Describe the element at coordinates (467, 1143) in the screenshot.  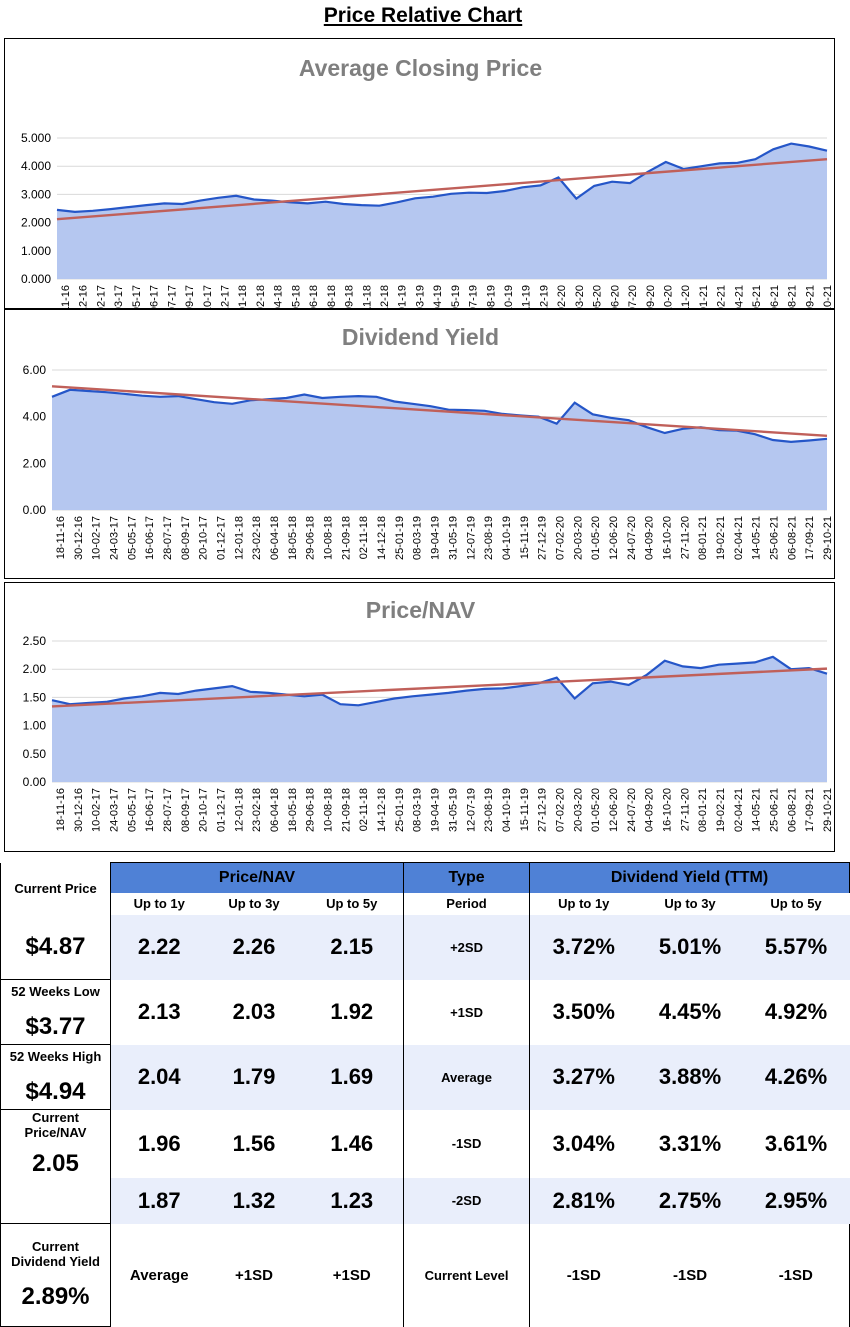
I see `type-cell: -1SD` at that location.